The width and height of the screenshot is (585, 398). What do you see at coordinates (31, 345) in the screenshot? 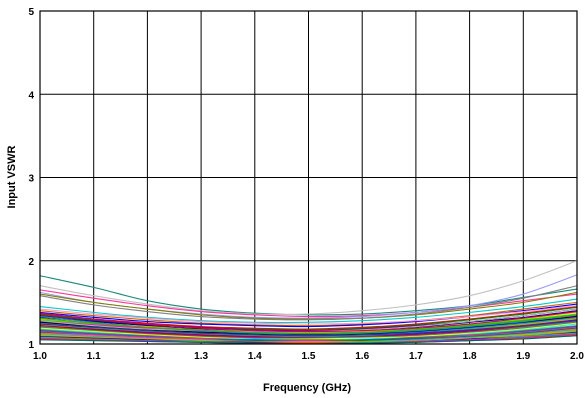
I see `y-tick-label: 1` at bounding box center [31, 345].